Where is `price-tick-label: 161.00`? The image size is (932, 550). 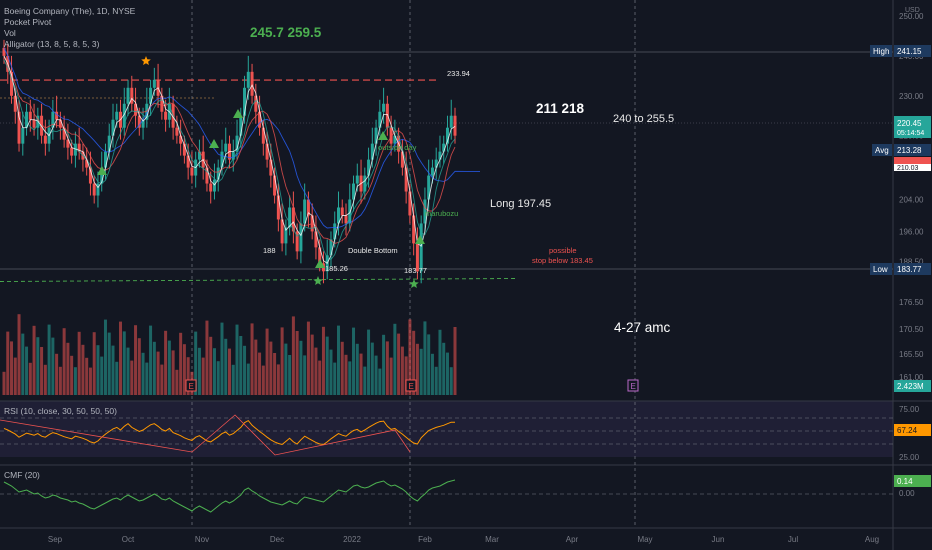
price-tick-label: 161.00 is located at coordinates (911, 377).